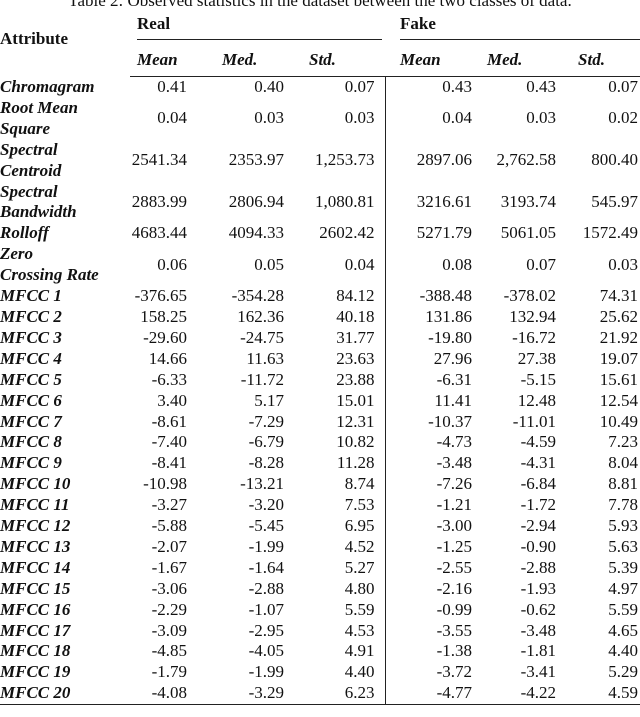 This screenshot has height=717, width=640. I want to click on attribute-cell: MFCC 16, so click(65, 610).